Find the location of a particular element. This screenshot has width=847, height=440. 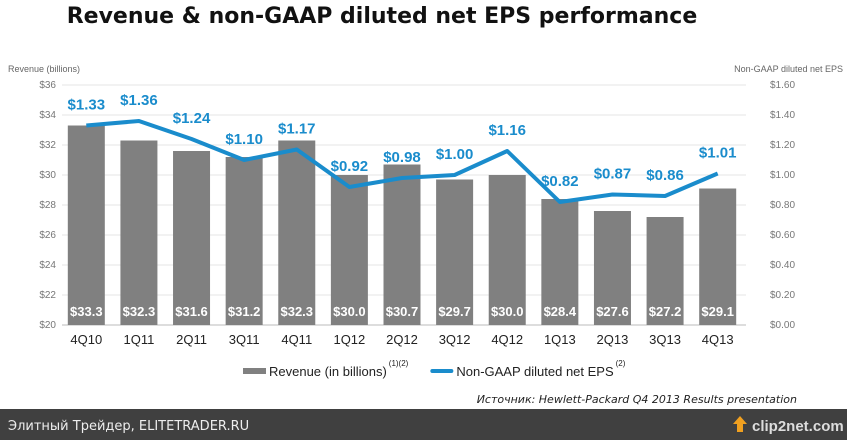

x-tick-label: 4Q11 is located at coordinates (296, 339).